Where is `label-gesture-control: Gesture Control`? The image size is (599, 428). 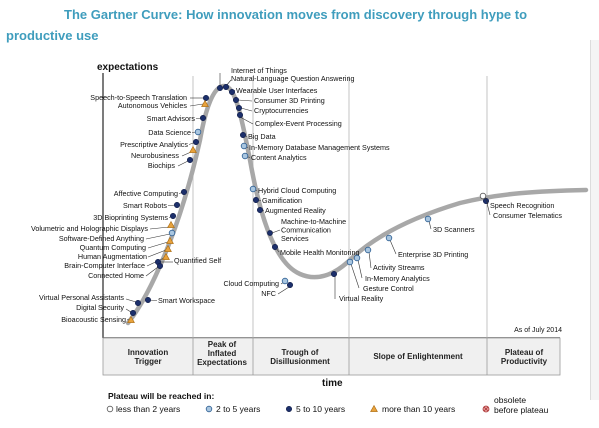
label-gesture-control: Gesture Control is located at coordinates (388, 288).